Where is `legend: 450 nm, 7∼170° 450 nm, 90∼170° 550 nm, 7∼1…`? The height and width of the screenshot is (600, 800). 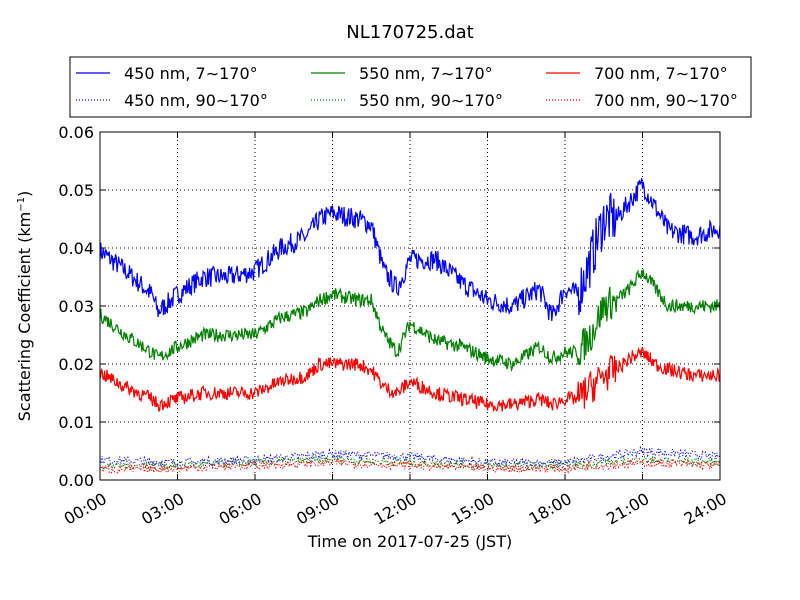
legend: 450 nm, 7∼170° 450 nm, 90∼170° 550 nm, 7∼1… is located at coordinates (410, 87).